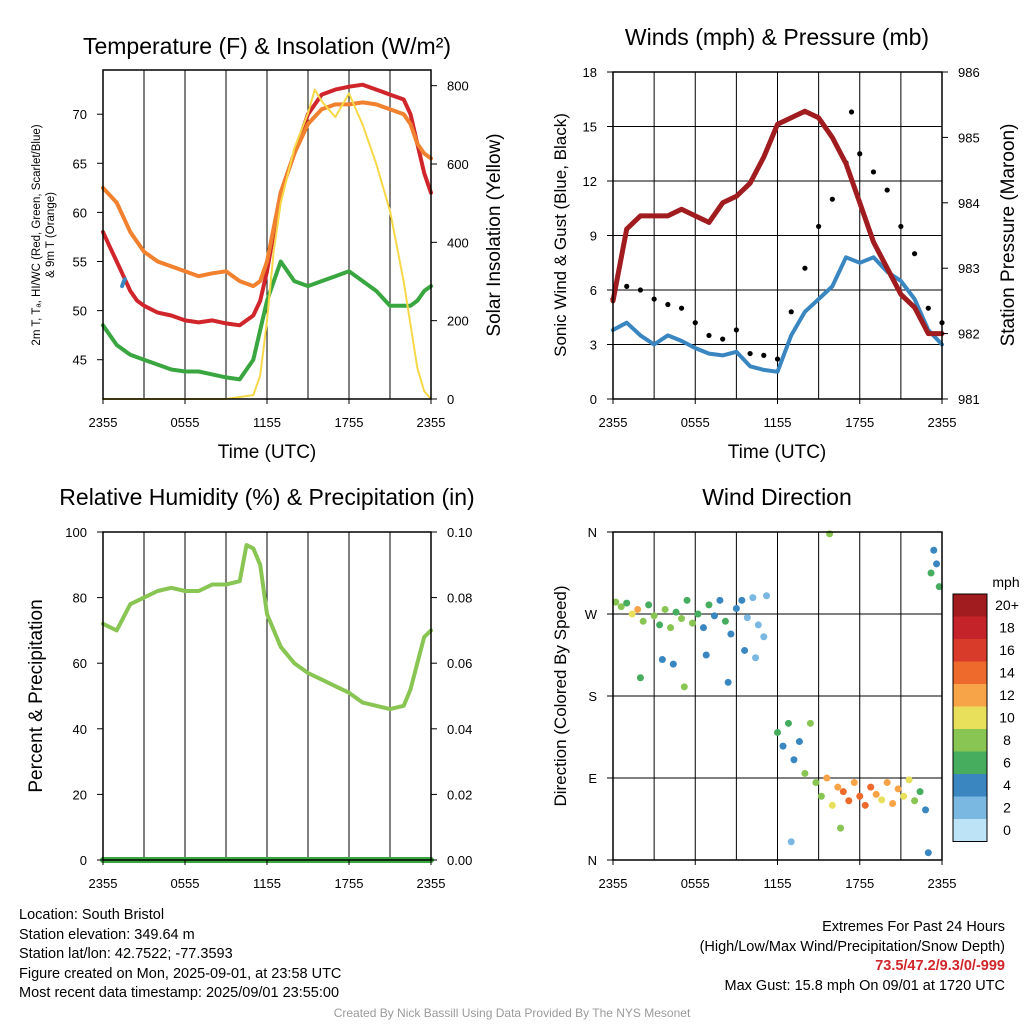  Describe the element at coordinates (940, 966) in the screenshot. I see `extremes-values: 73.5/47.2/9.3/0/-999` at that location.